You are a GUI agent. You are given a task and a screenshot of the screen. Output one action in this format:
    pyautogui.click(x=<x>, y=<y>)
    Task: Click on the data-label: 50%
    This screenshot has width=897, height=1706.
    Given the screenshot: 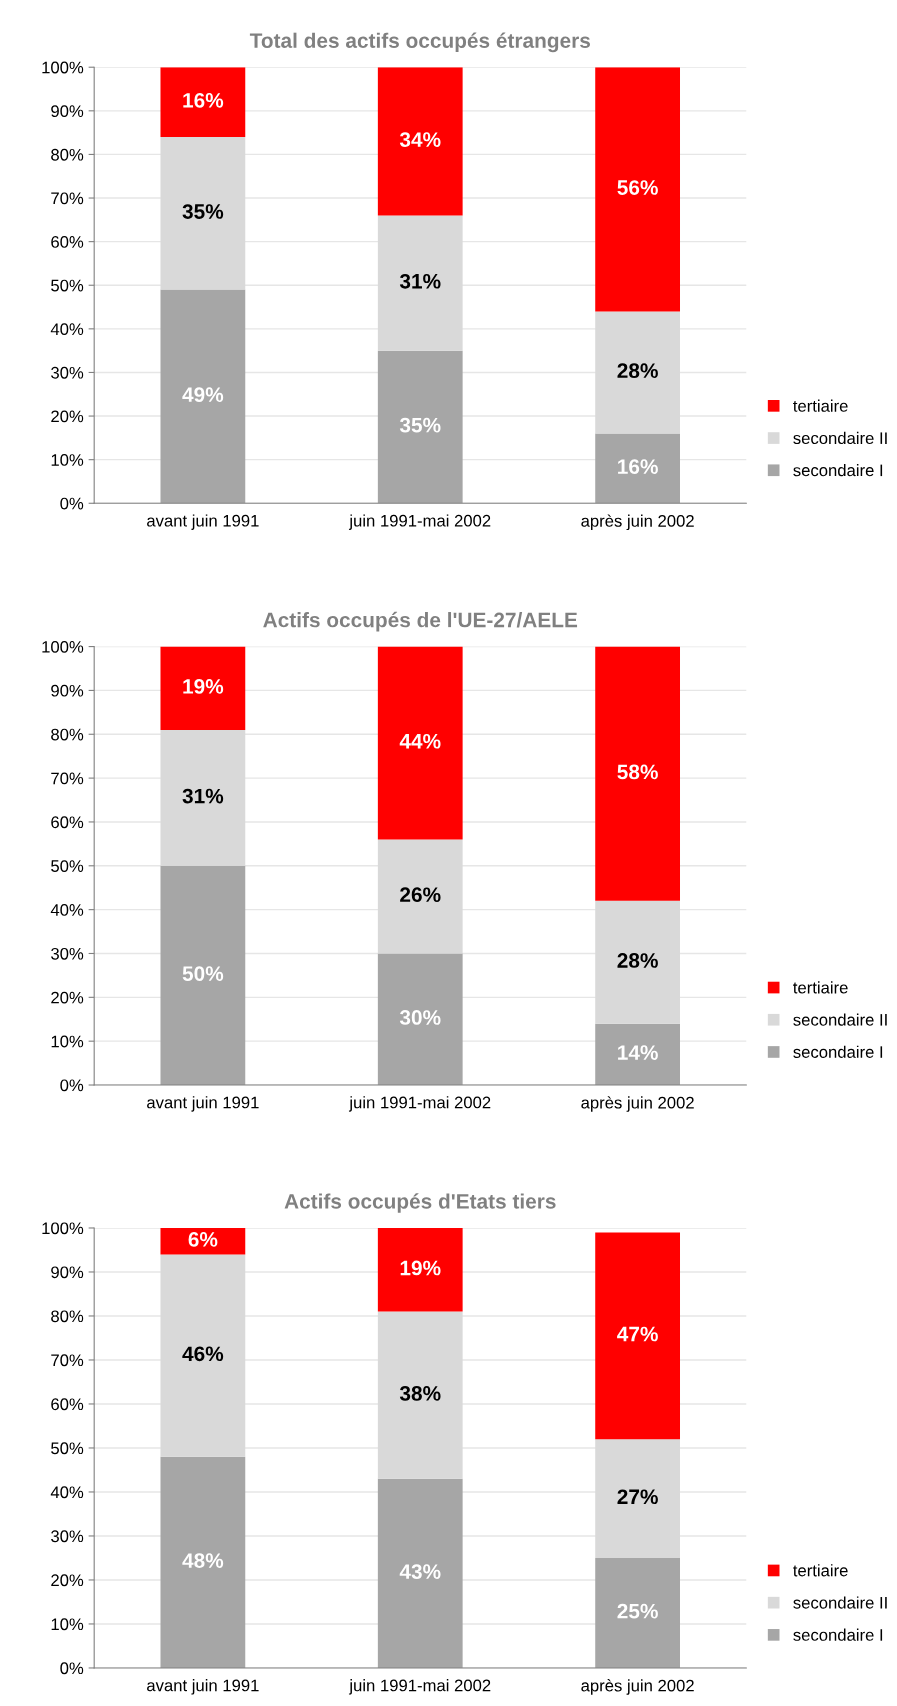 What is the action you would take?
    pyautogui.click(x=203, y=973)
    